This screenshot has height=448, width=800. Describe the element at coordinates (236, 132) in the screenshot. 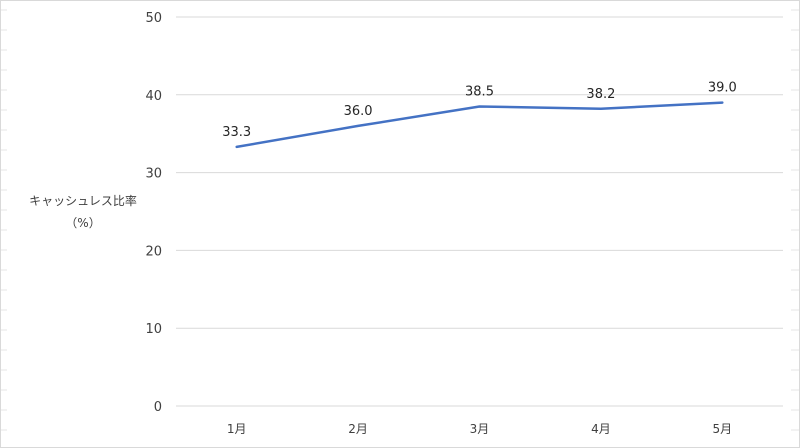

I see `data-label: 33.3` at that location.